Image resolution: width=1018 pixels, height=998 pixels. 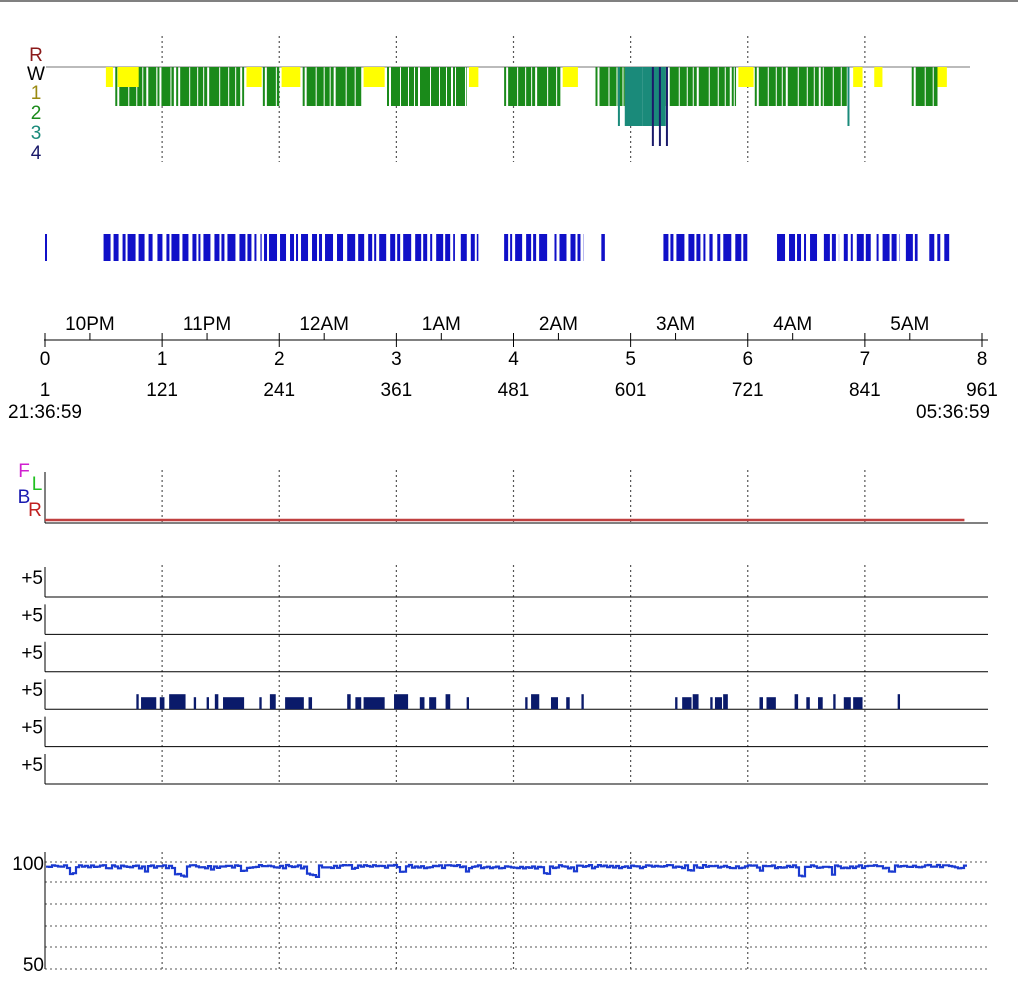 What do you see at coordinates (36, 93) in the screenshot?
I see `stage-label-1: 1` at bounding box center [36, 93].